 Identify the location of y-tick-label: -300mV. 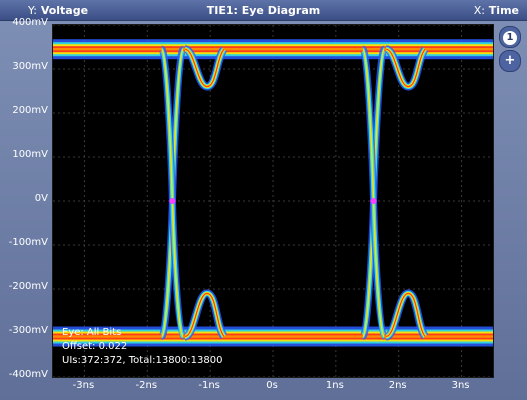
(28, 330).